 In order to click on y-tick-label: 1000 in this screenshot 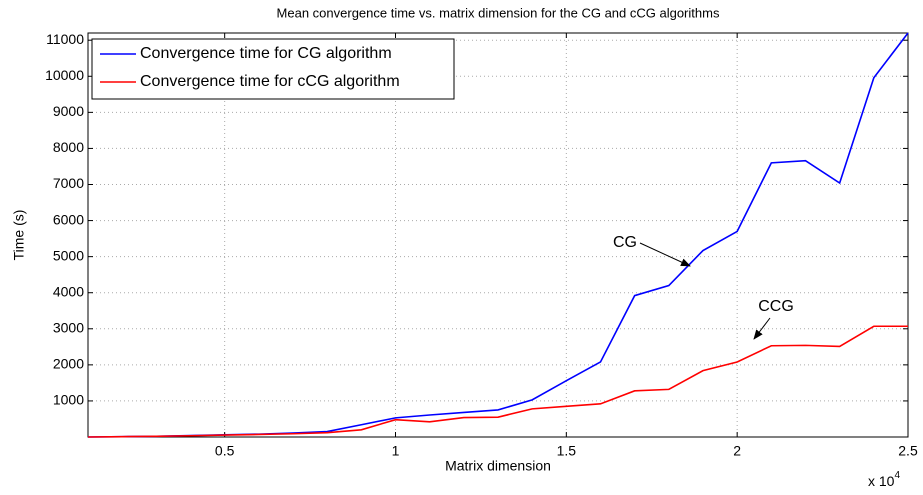, I will do `click(68, 400)`.